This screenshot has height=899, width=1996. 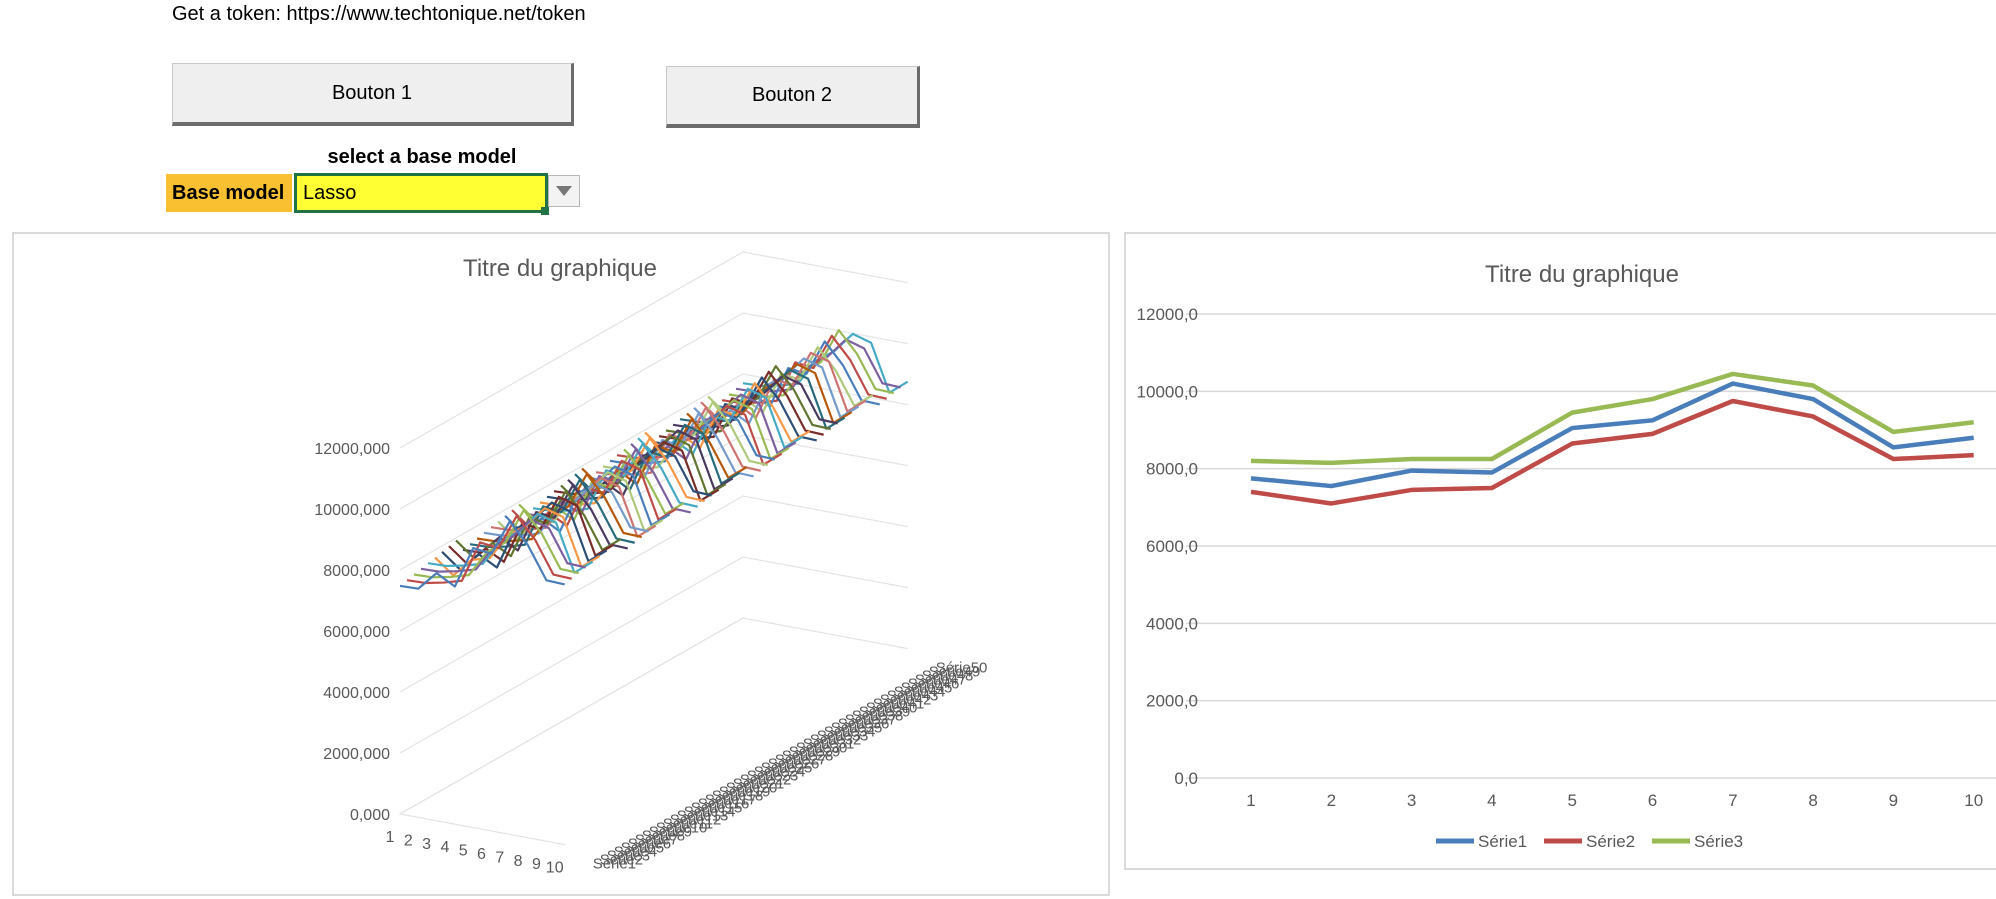 I want to click on y-tick-label: 8000,000, so click(x=356, y=571).